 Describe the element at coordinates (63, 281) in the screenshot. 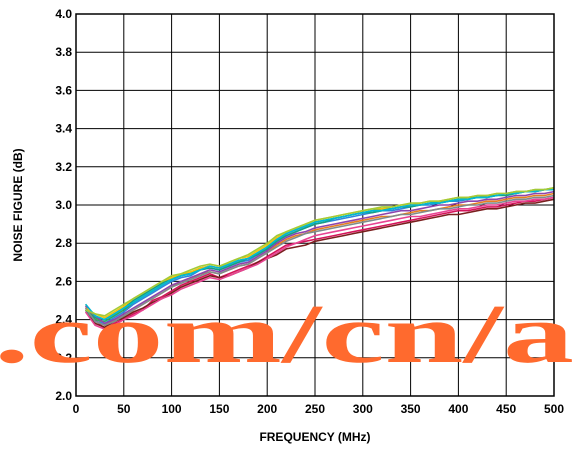

I see `y-tick-label: 2.6` at that location.